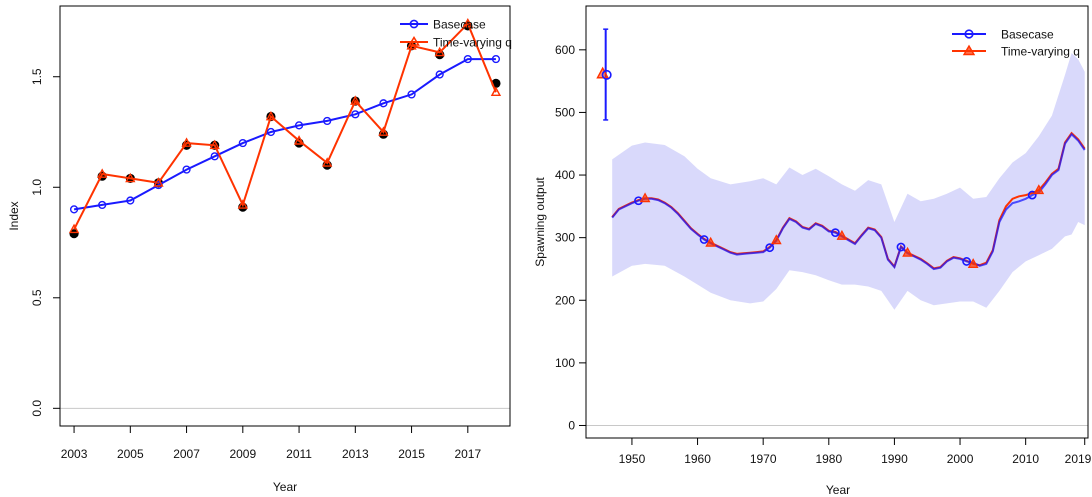 The image size is (1092, 497). Describe the element at coordinates (37, 76) in the screenshot. I see `y-tick-label: 1.5` at that location.